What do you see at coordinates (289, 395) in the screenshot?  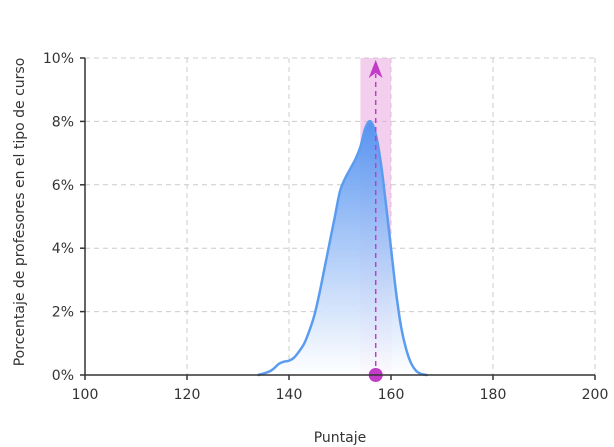 I see `x-tick-label: 140` at bounding box center [289, 395].